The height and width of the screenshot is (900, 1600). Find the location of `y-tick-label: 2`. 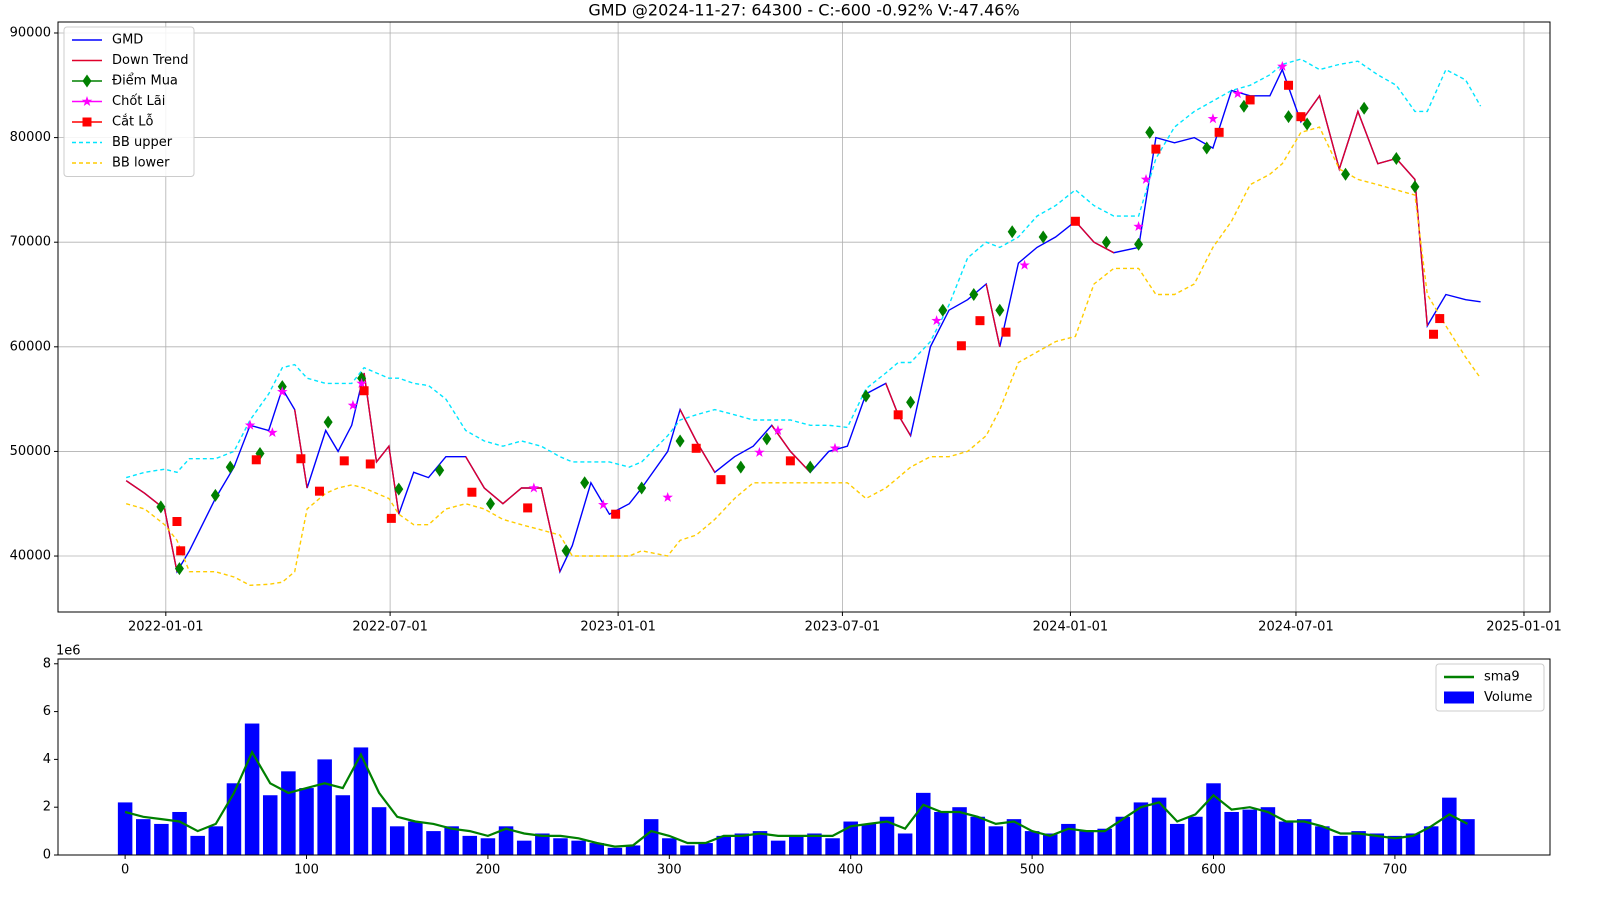

y-tick-label: 2 is located at coordinates (47, 807).